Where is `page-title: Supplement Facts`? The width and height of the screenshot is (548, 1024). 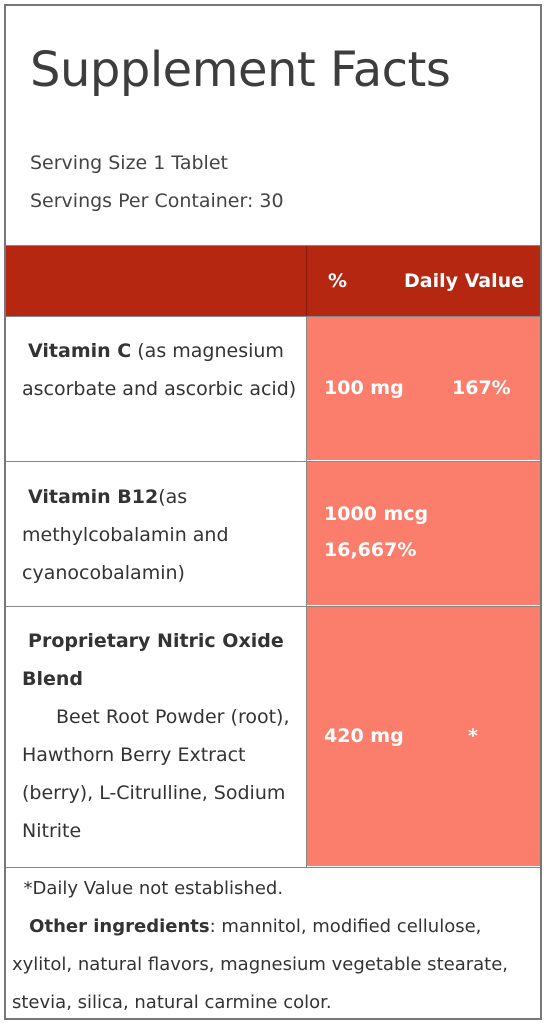
page-title: Supplement Facts is located at coordinates (240, 70).